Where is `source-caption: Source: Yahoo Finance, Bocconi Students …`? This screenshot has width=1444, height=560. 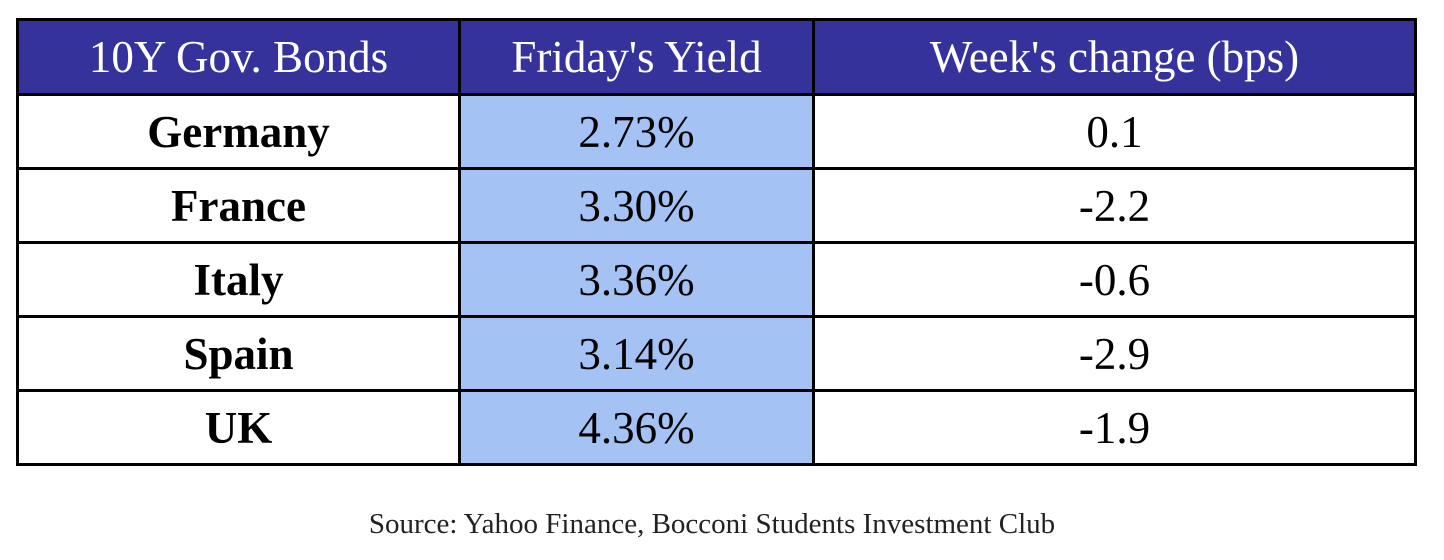 source-caption: Source: Yahoo Finance, Bocconi Students … is located at coordinates (712, 524).